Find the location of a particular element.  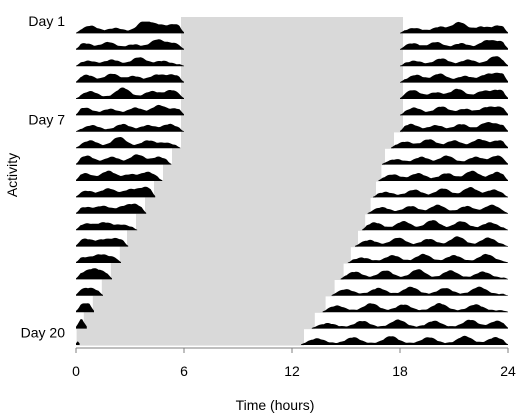

x-axis-ticks: 0 6 12 18 24 is located at coordinates (294, 363).